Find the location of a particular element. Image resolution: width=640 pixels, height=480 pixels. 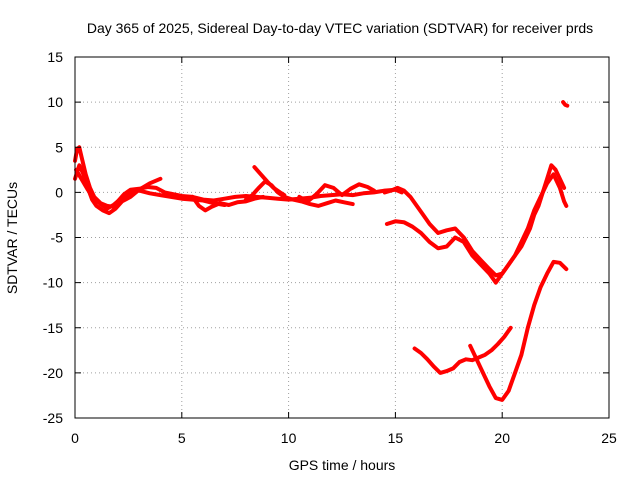

x-tick-label: 5 is located at coordinates (182, 438).